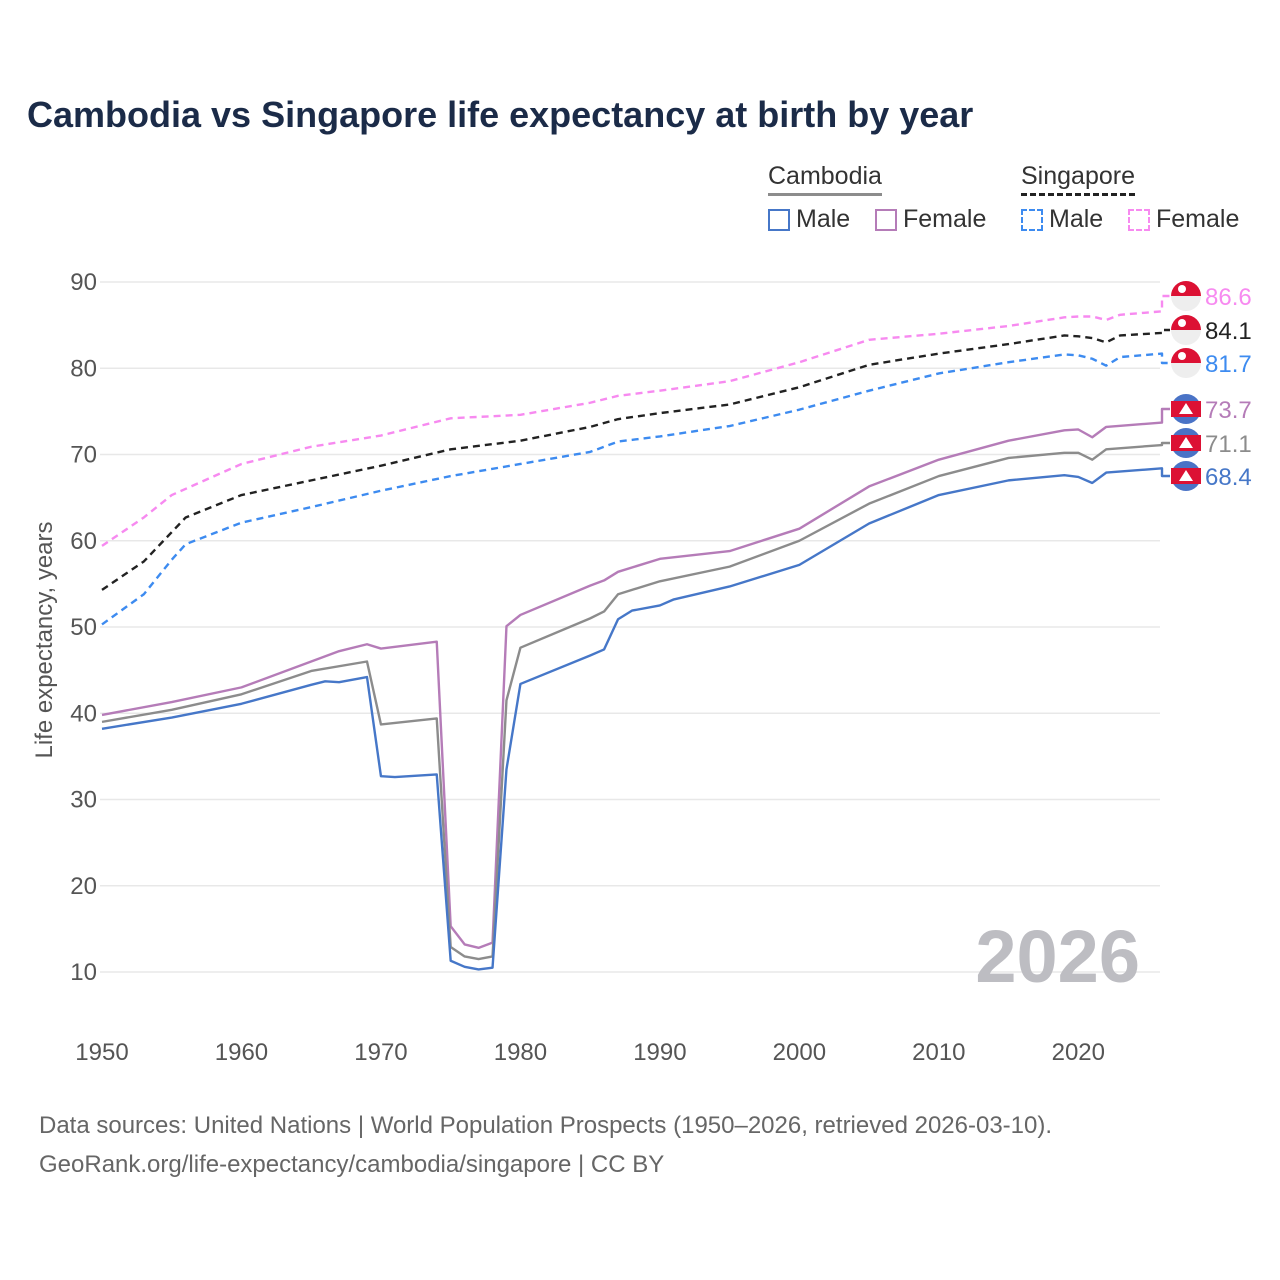  What do you see at coordinates (83, 455) in the screenshot?
I see `y-tick-label: 70` at bounding box center [83, 455].